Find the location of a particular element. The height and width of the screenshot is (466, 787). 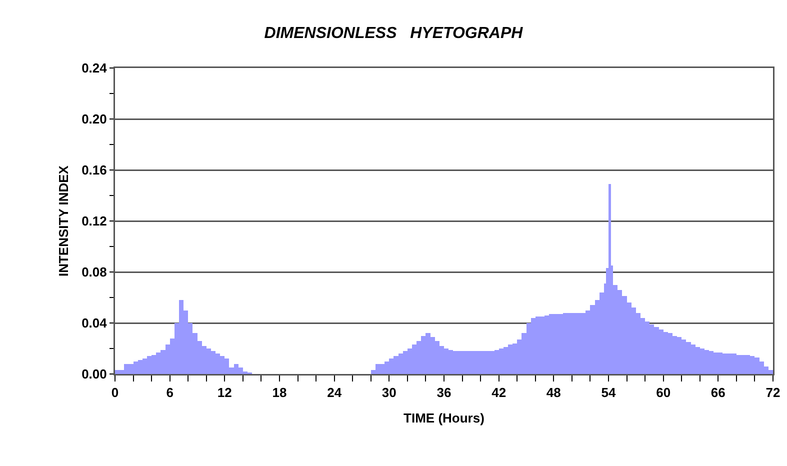

x-tick-label: 30 is located at coordinates (389, 392).